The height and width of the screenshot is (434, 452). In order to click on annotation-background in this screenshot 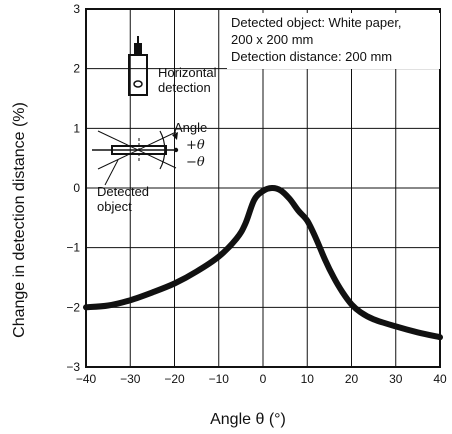, I will do `click(333, 41)`.